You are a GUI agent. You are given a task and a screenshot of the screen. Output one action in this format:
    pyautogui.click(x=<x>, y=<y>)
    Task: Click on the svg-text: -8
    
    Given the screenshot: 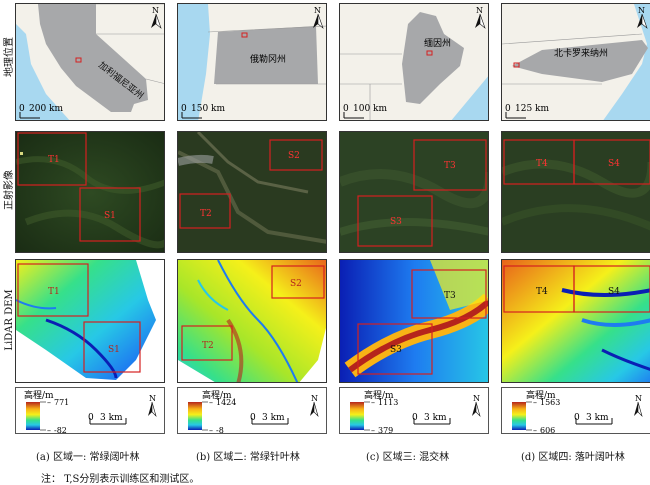 What is the action you would take?
    pyautogui.click(x=220, y=430)
    